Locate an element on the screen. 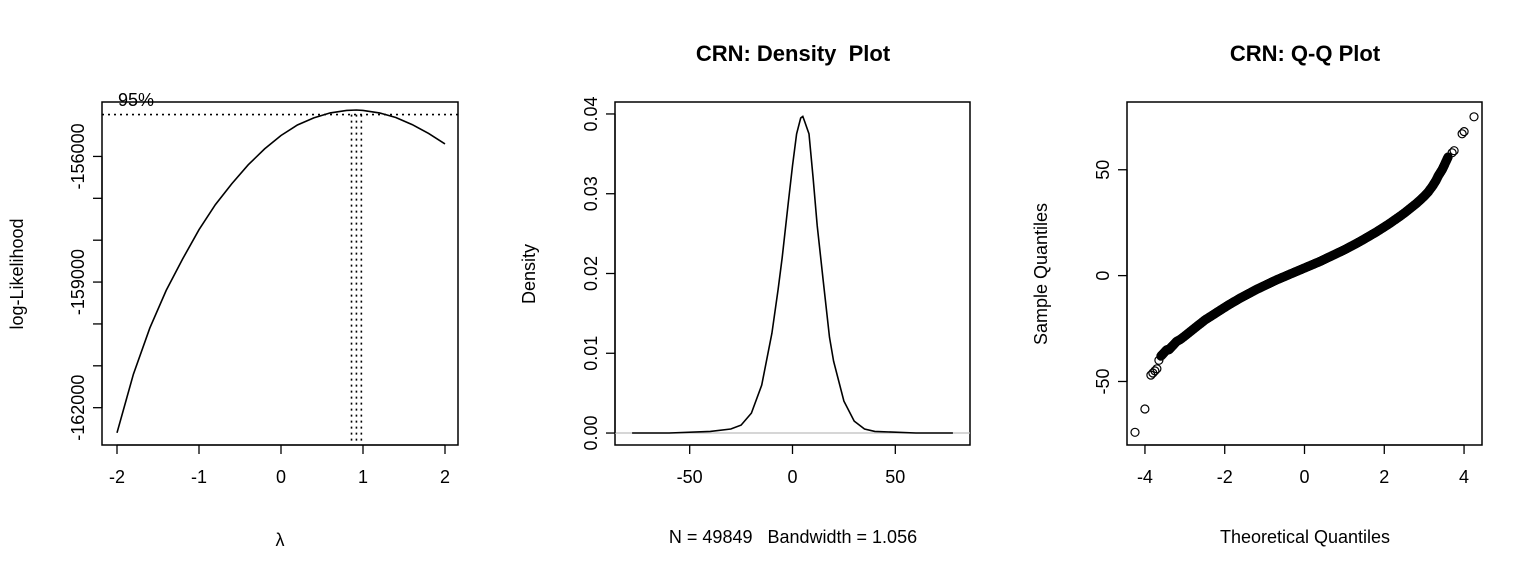  qq-plot-frame is located at coordinates (1304, 273).